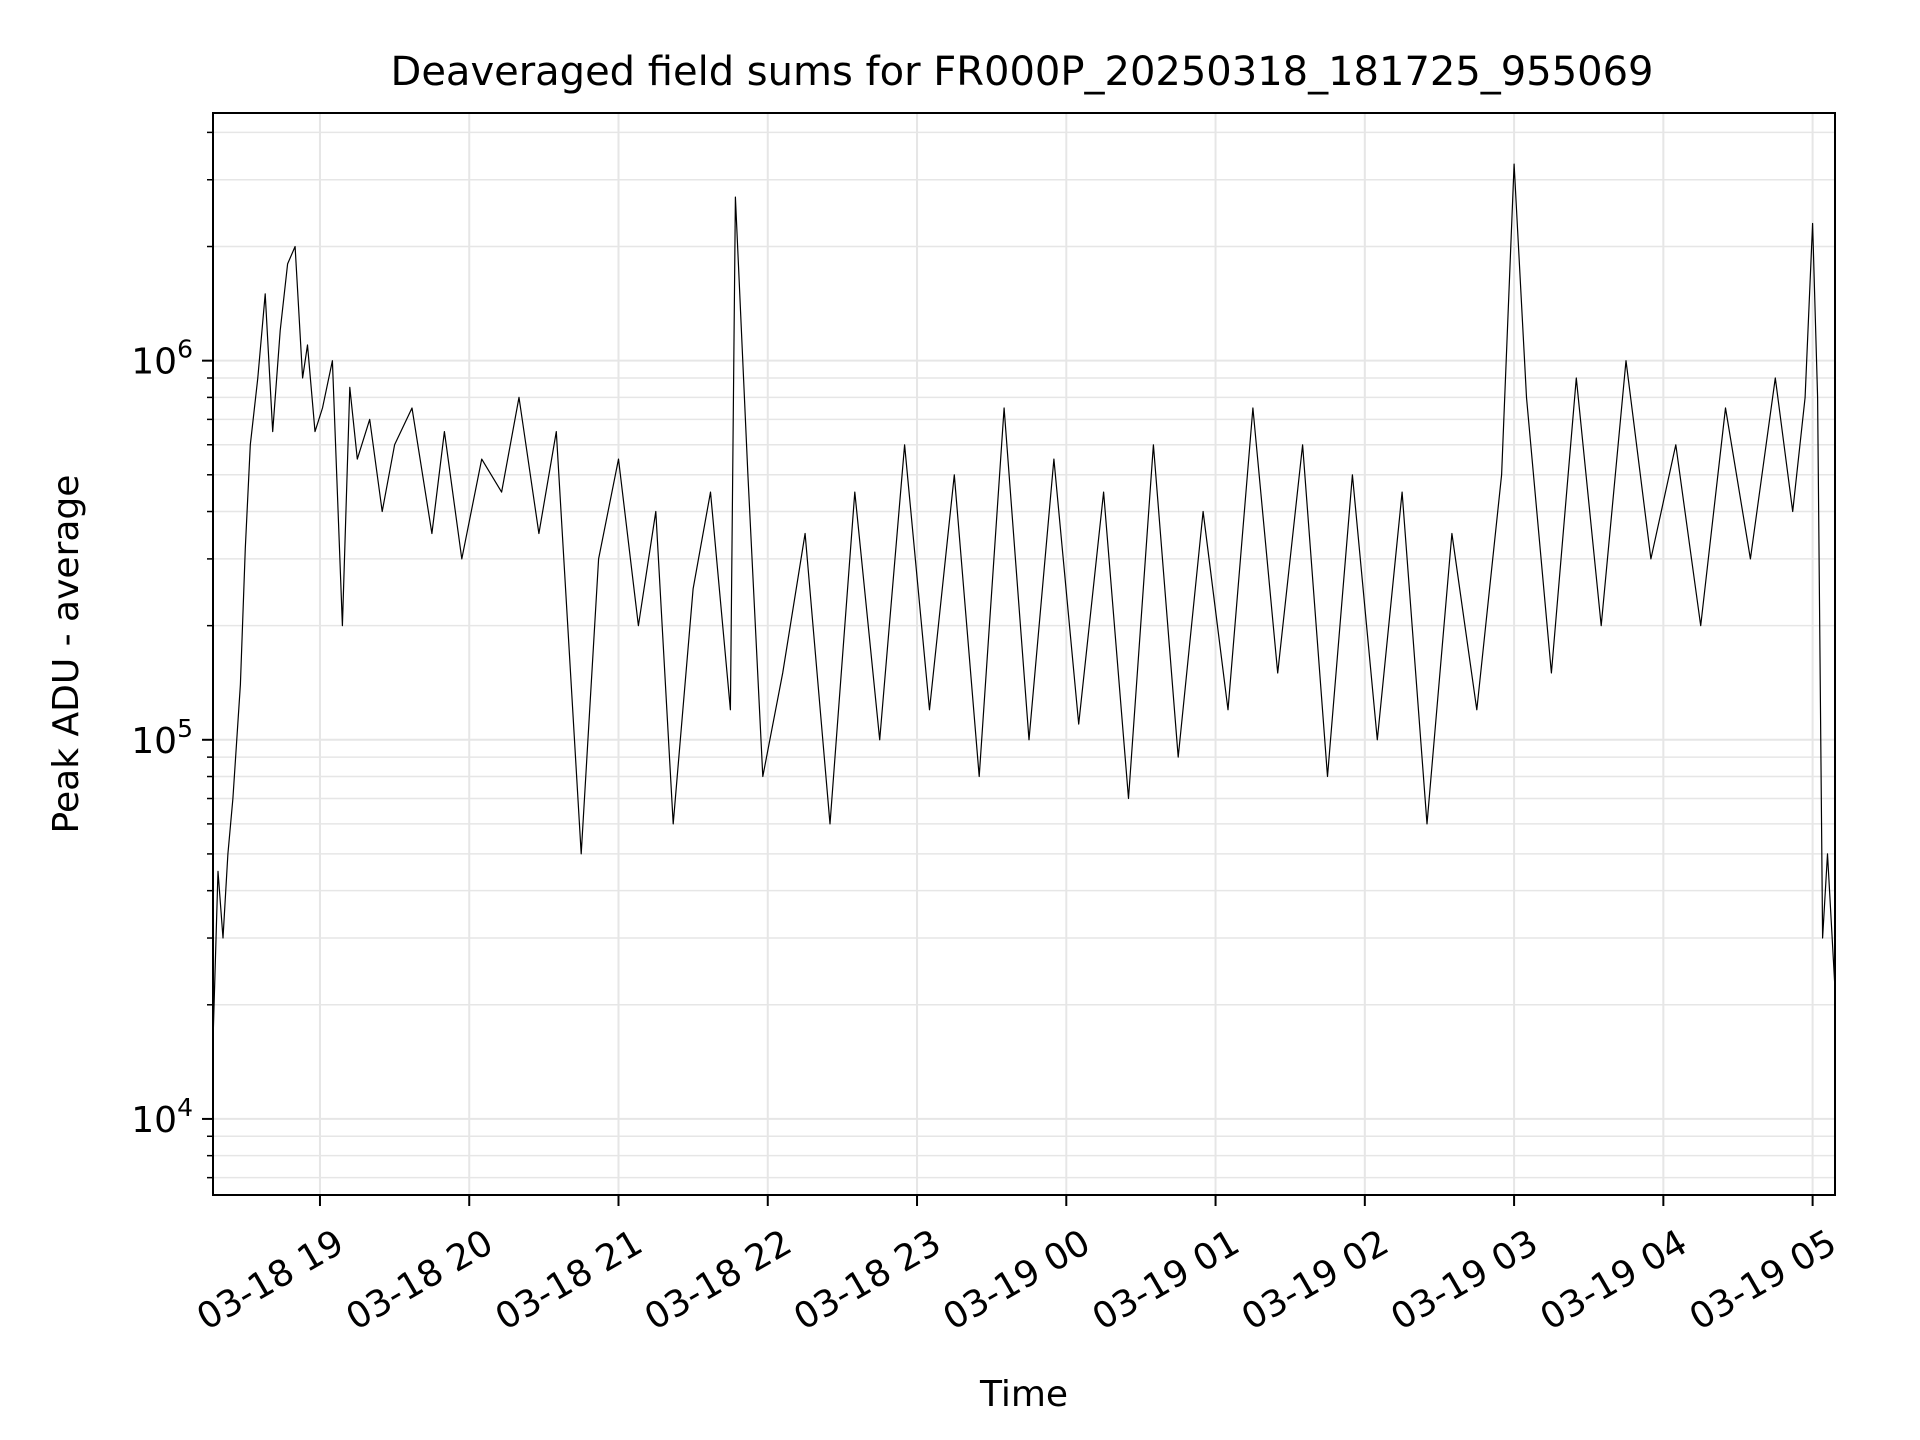  What do you see at coordinates (172, 655) in the screenshot?
I see `y-axis: 10⁴ 10⁵ 10⁶` at bounding box center [172, 655].